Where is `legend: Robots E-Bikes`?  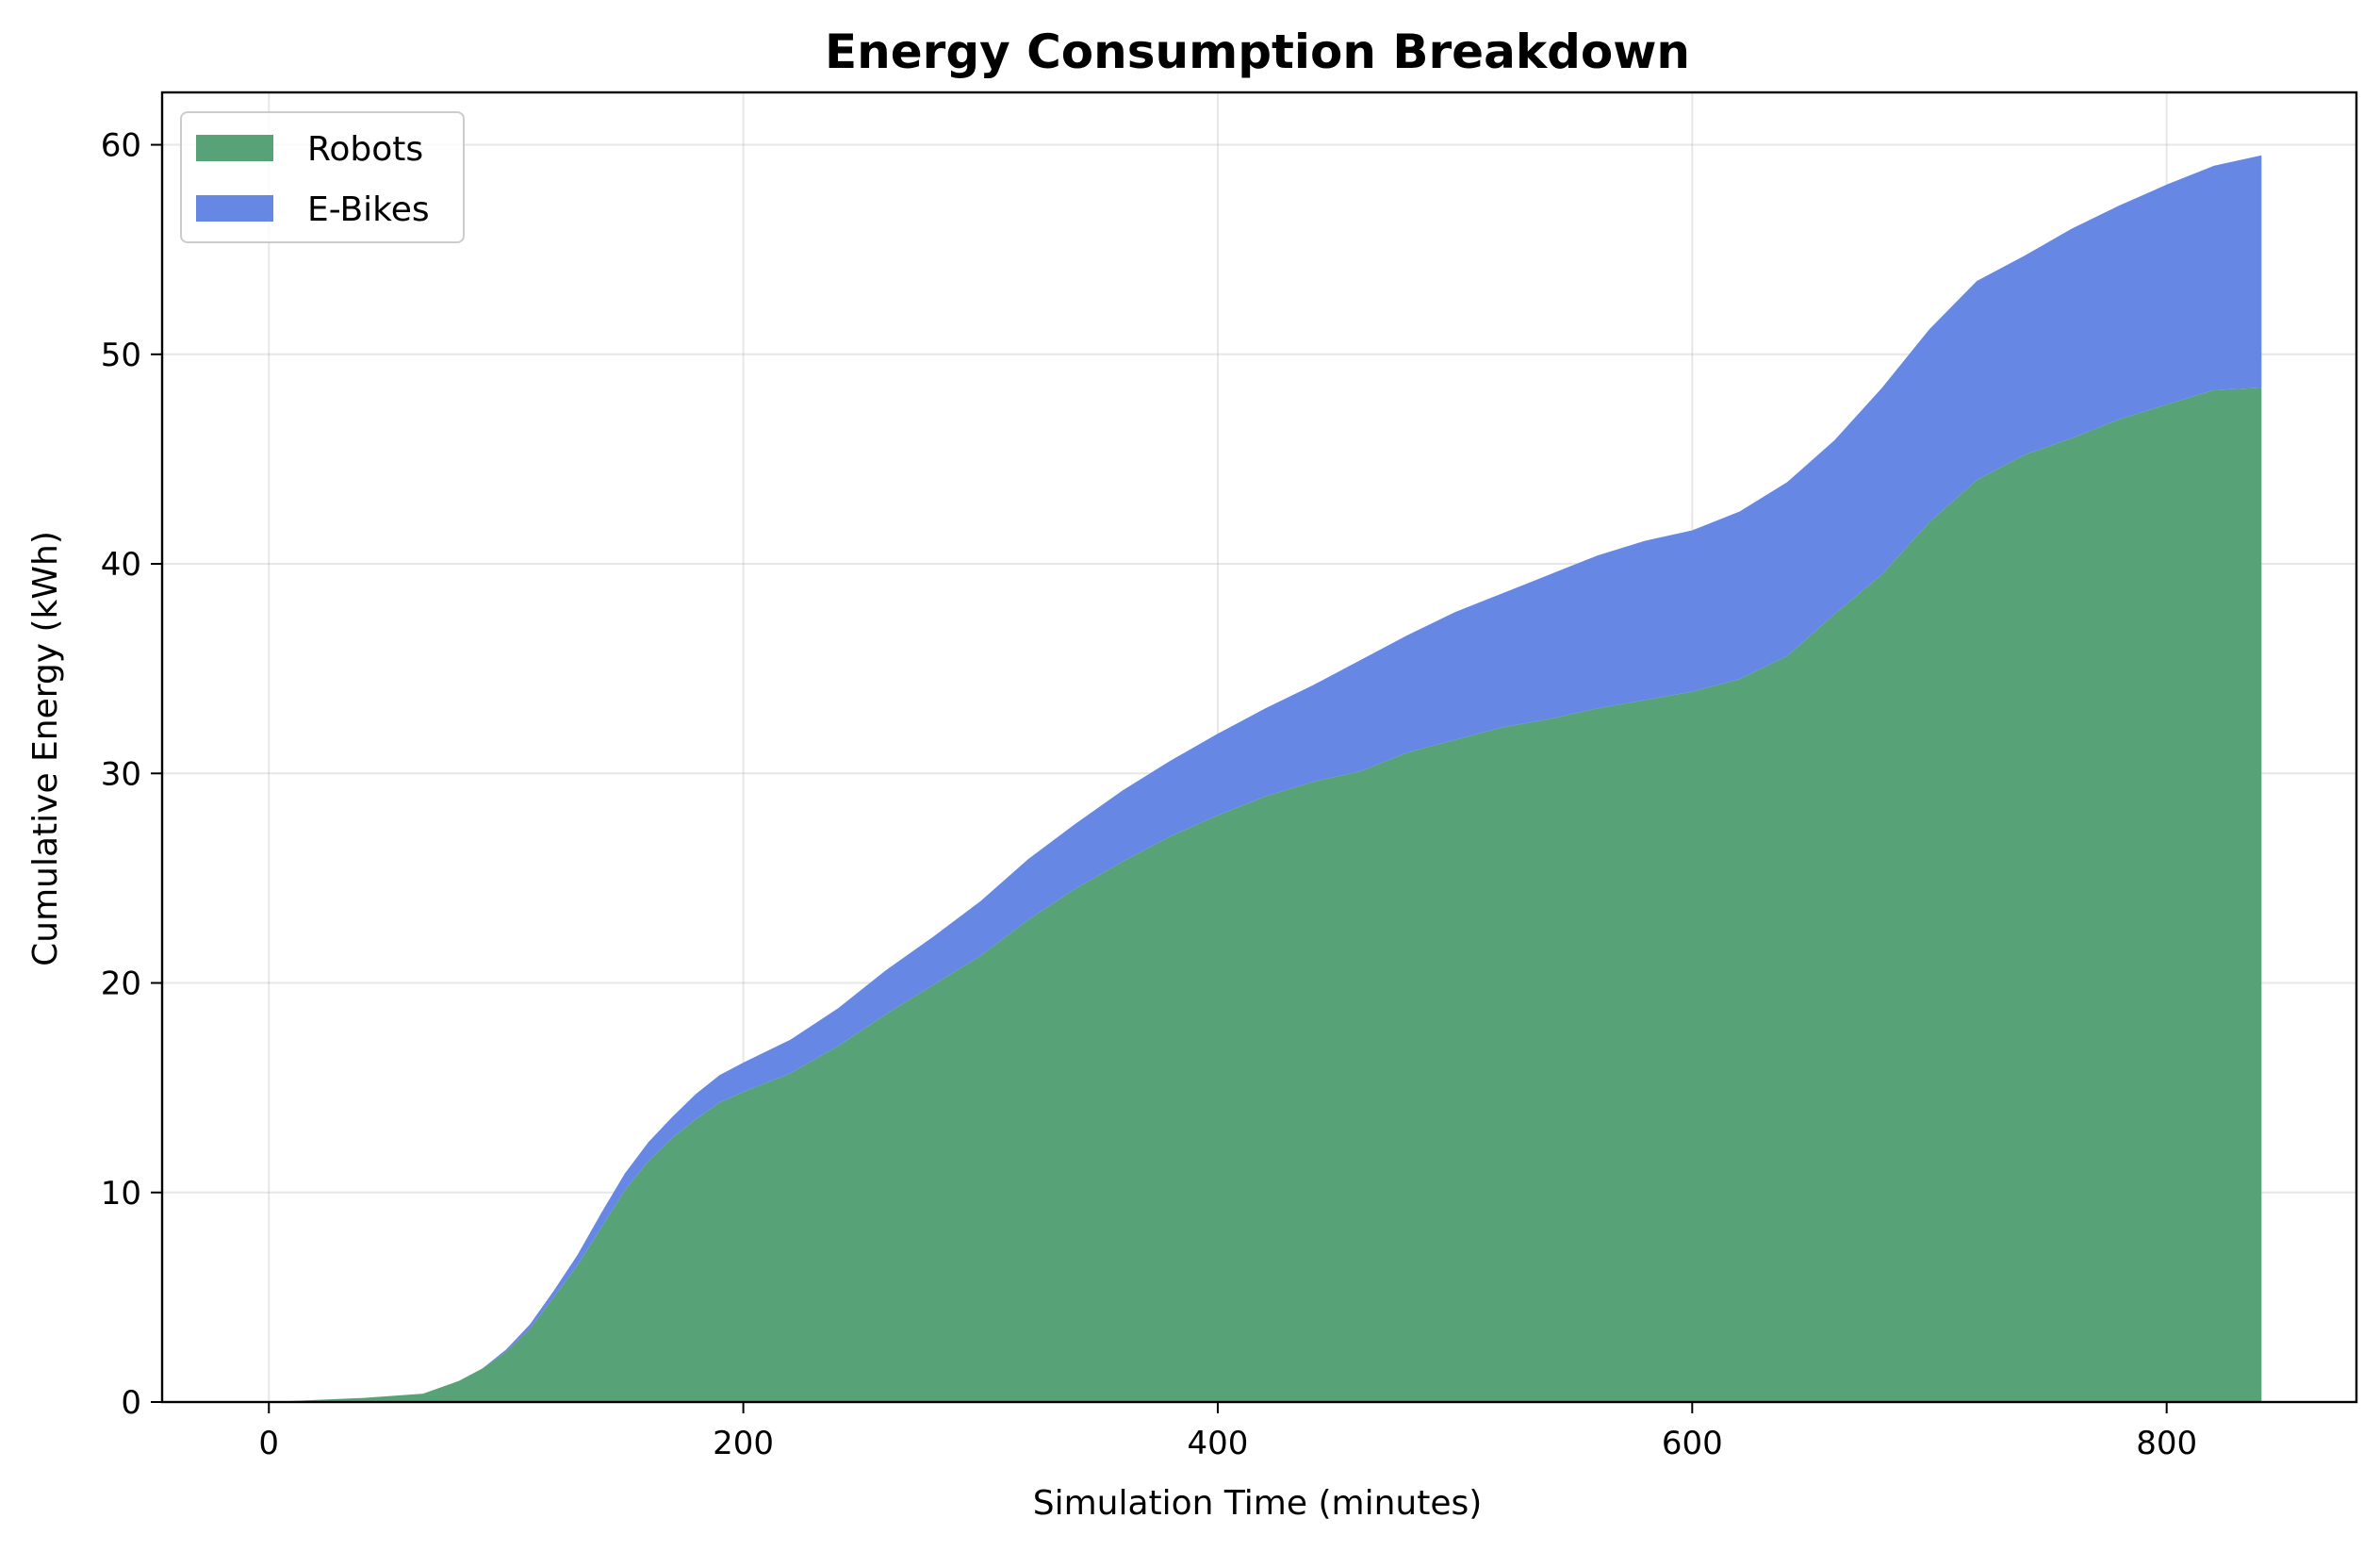
legend: Robots E-Bikes is located at coordinates (322, 177).